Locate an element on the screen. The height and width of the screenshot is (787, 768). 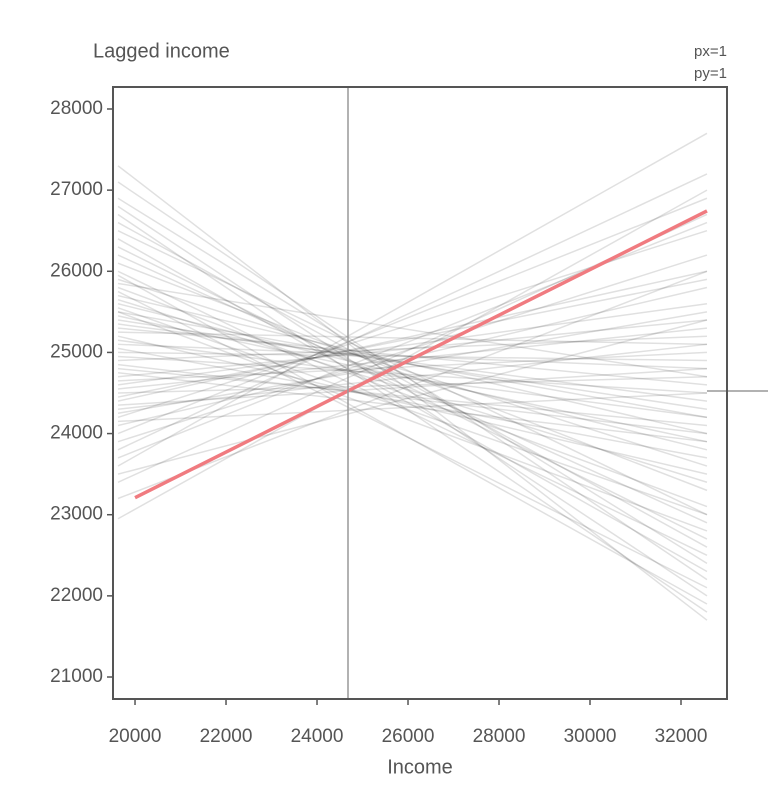
y-tick-label: 21000 is located at coordinates (76, 676).